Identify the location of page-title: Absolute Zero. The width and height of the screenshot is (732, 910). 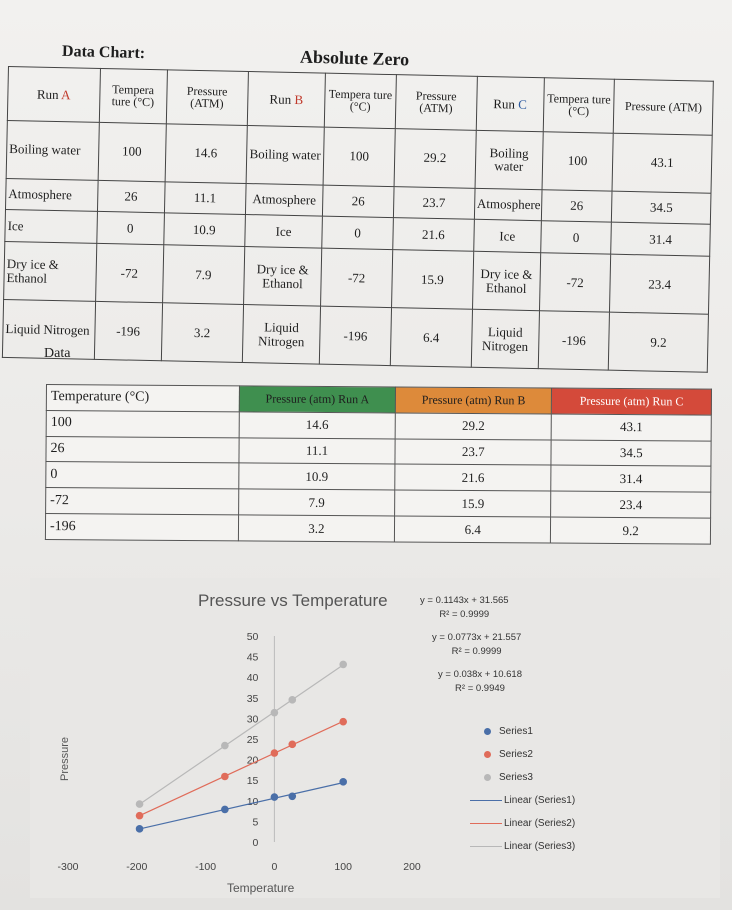
(354, 58).